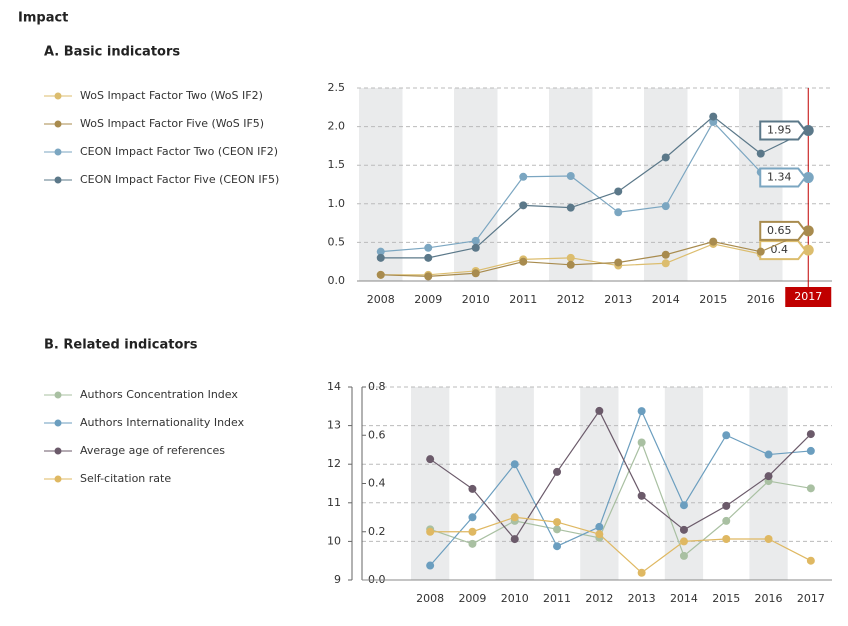 The height and width of the screenshot is (626, 848). What do you see at coordinates (761, 299) in the screenshot?
I see `x-tick-label: 2016` at bounding box center [761, 299].